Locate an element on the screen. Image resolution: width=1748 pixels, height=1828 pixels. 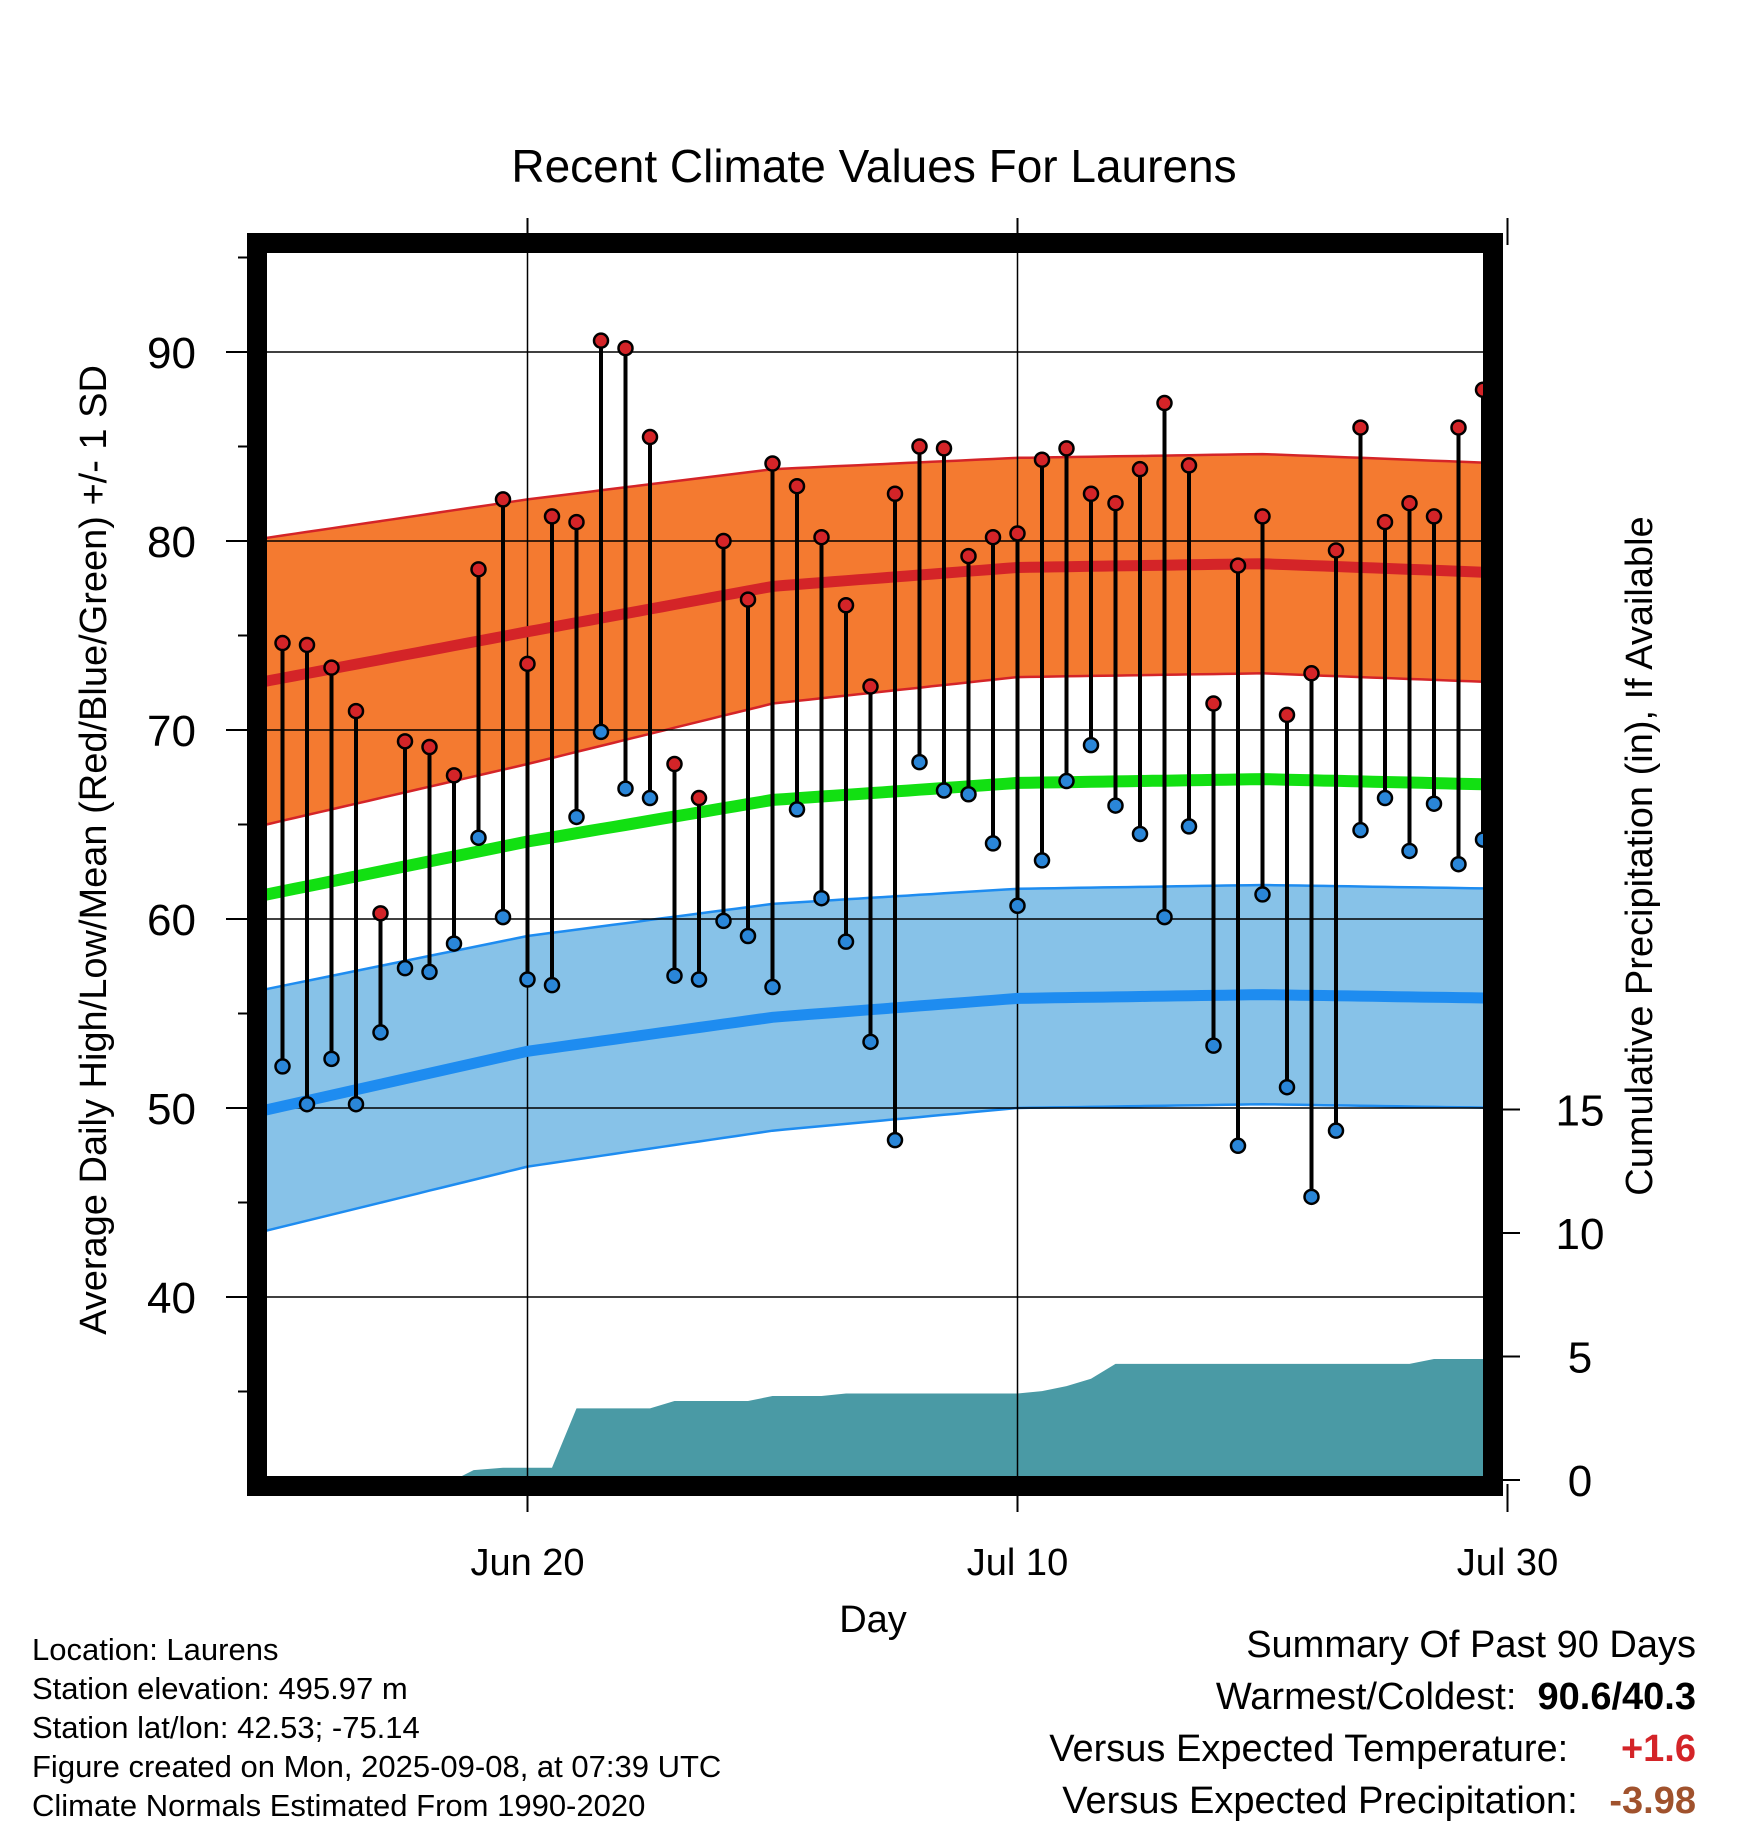
summary-precip: Versus Expected Precipitation: -3.98 is located at coordinates (1379, 1801).